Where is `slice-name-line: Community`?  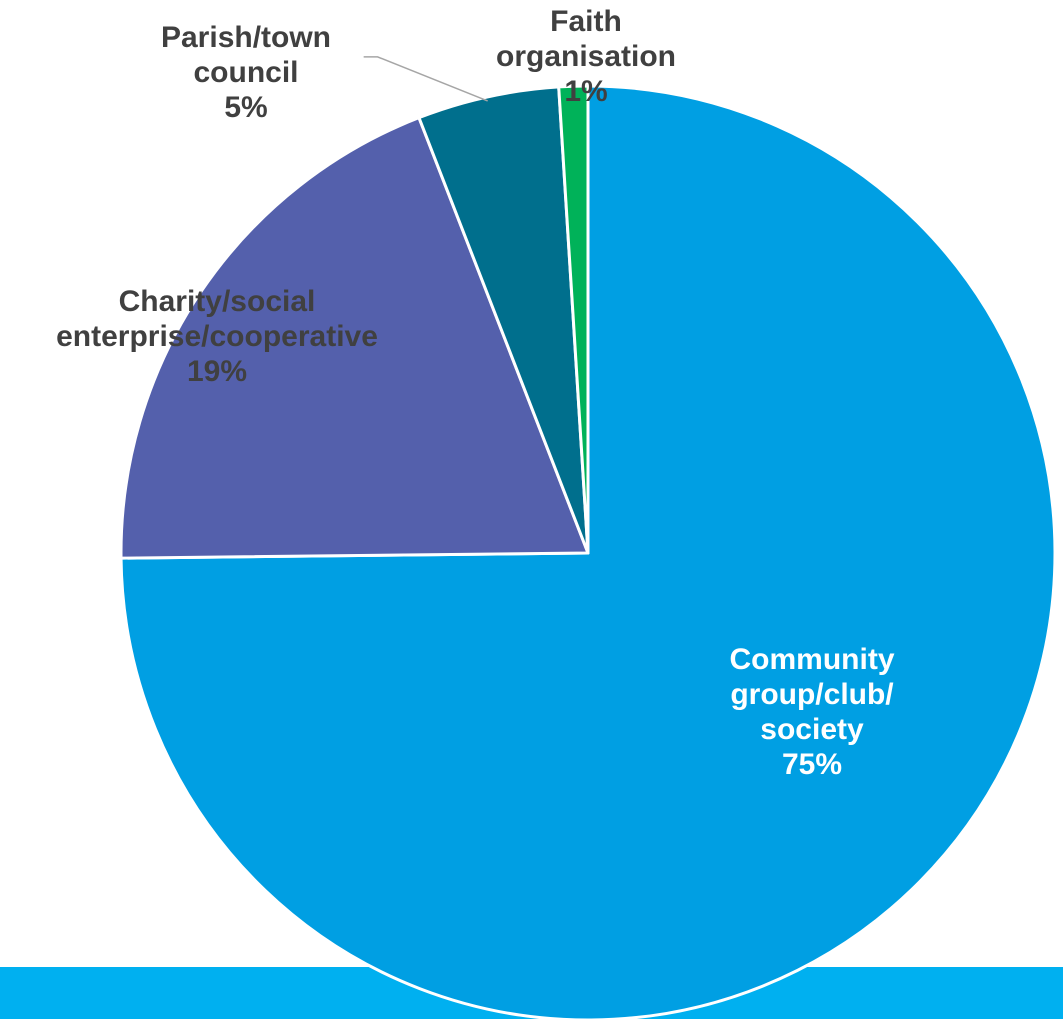
slice-name-line: Community is located at coordinates (812, 659).